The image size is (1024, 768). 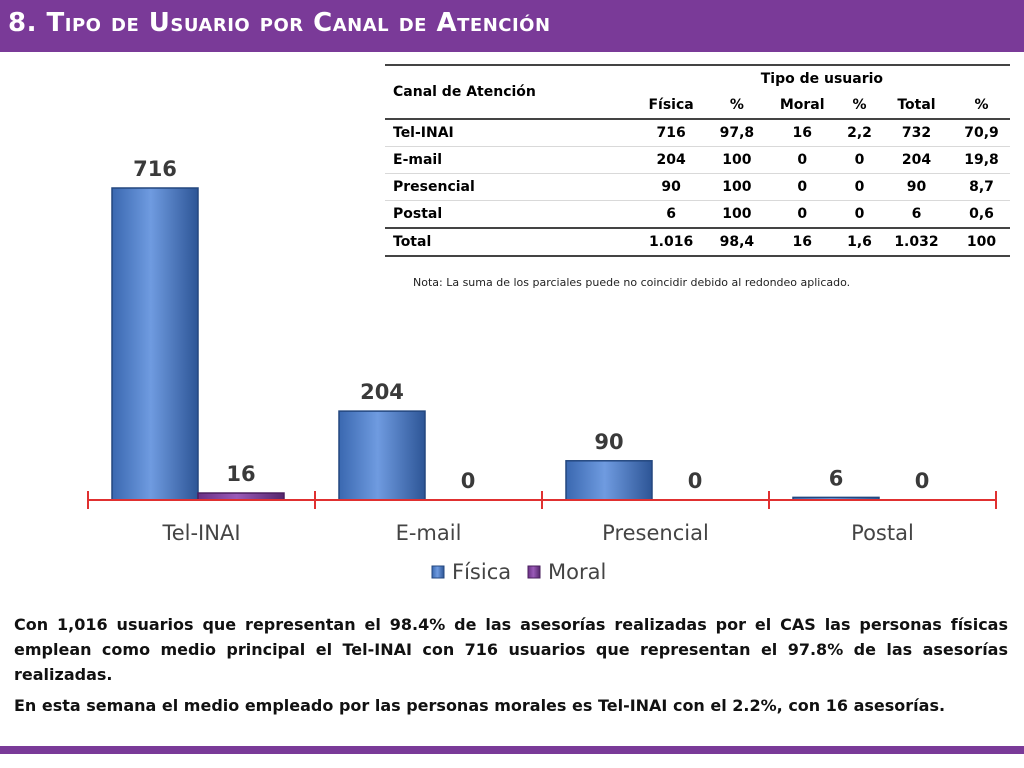 What do you see at coordinates (481, 572) in the screenshot?
I see `legend-label: Física` at bounding box center [481, 572].